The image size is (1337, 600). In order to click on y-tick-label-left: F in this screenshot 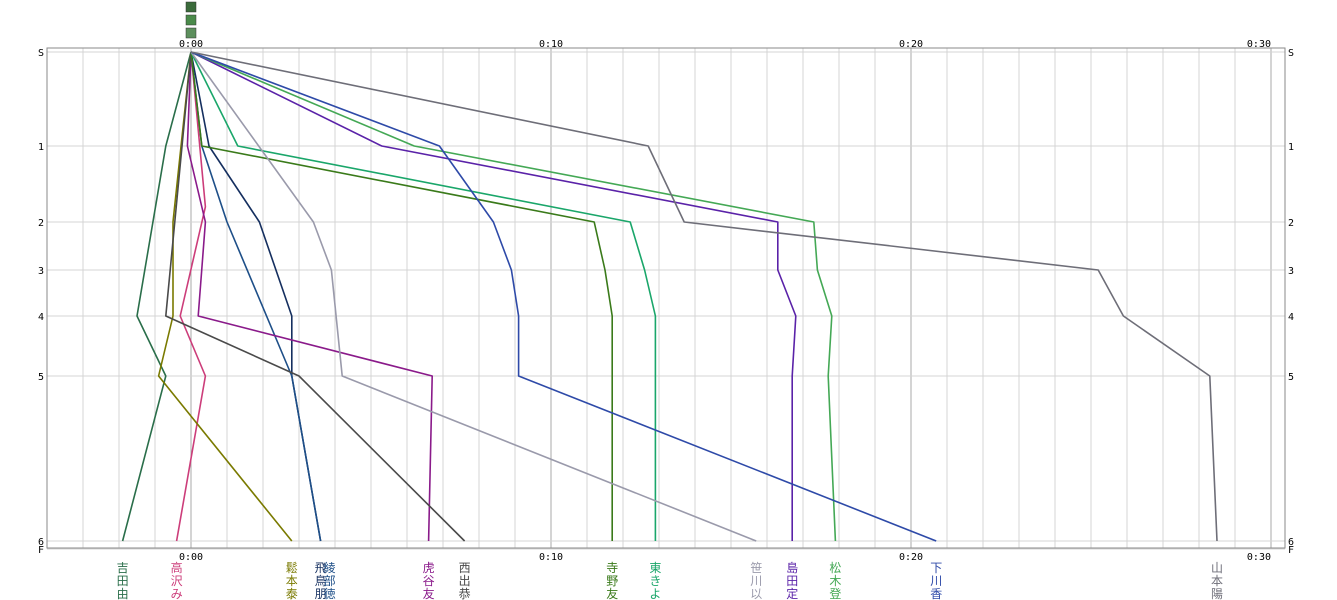, I will do `click(41, 550)`.